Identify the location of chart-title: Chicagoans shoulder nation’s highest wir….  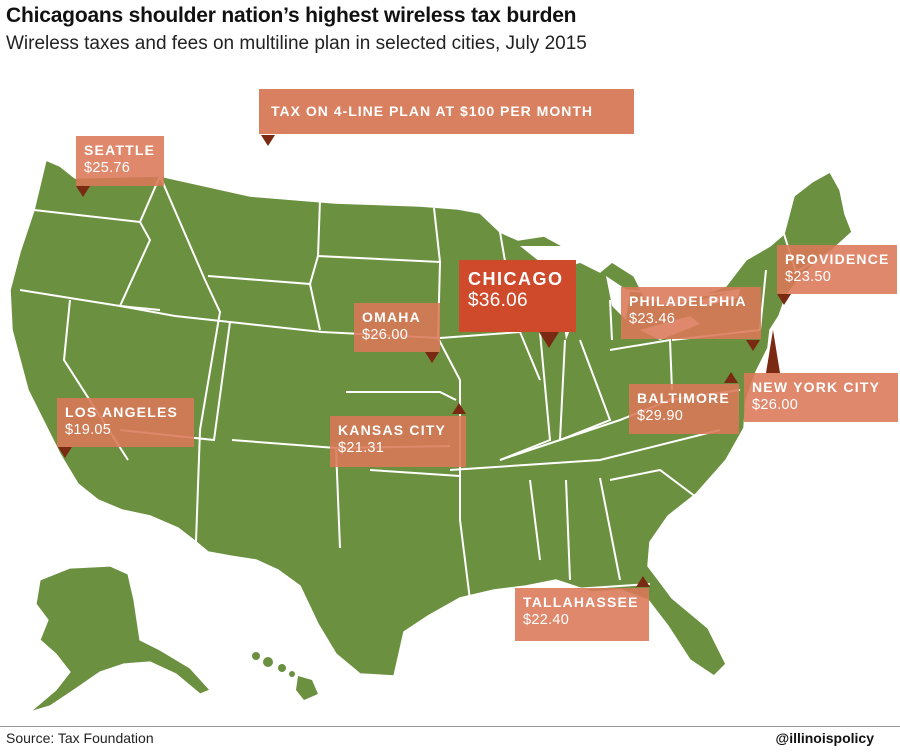
(291, 15).